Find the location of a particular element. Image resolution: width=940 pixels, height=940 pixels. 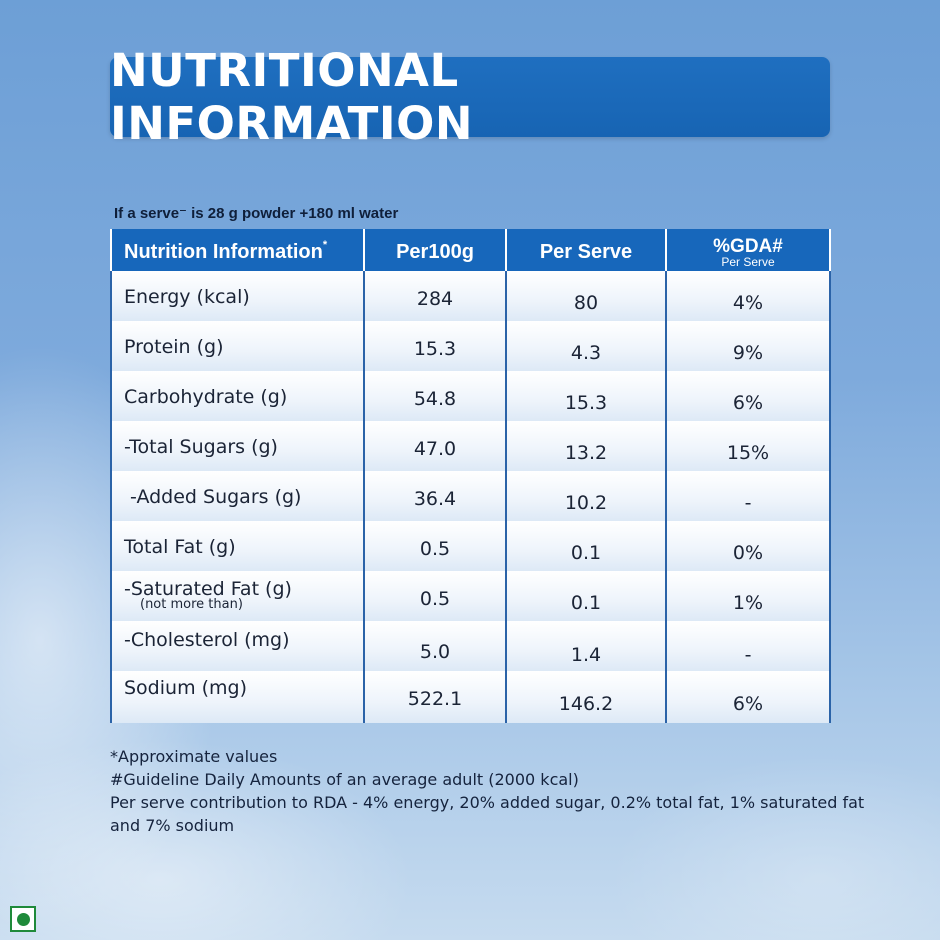

title-banner: NUTRITIONAL INFORMATION is located at coordinates (470, 97).